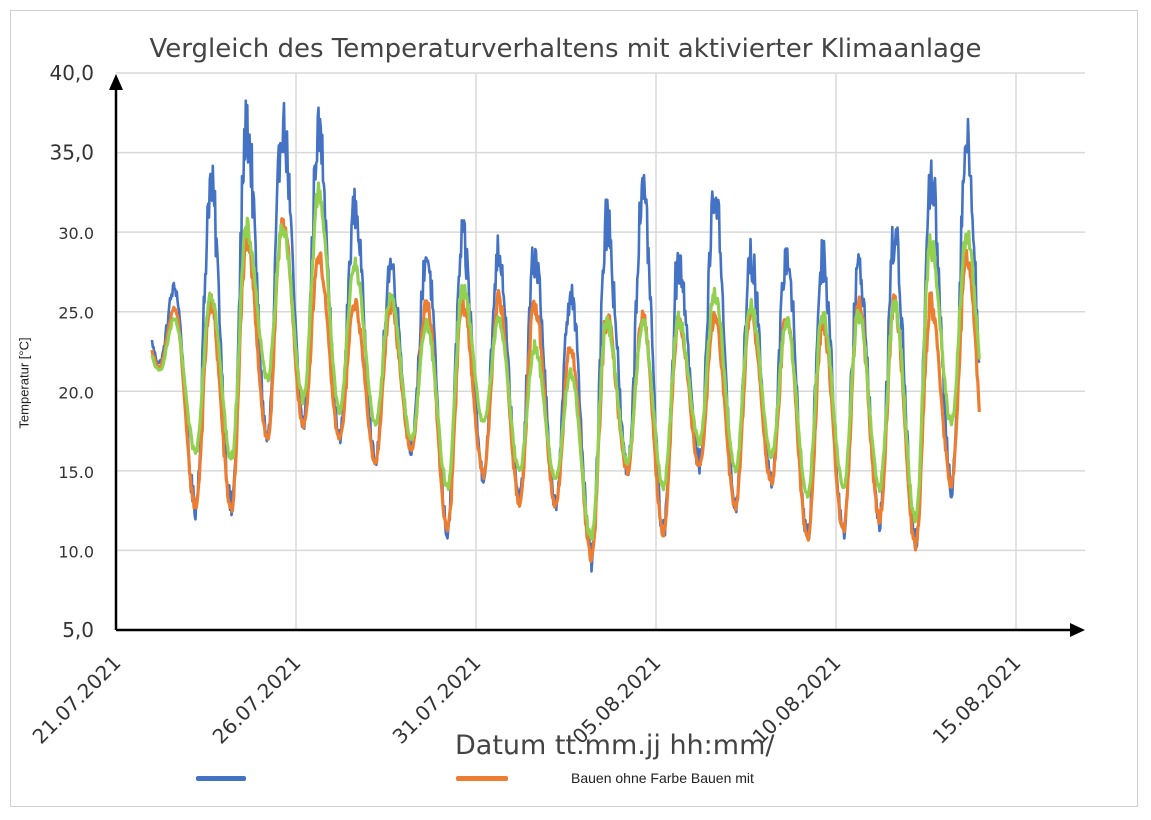 This screenshot has width=1151, height=820. I want to click on y-tick-label: 25.0, so click(76, 313).